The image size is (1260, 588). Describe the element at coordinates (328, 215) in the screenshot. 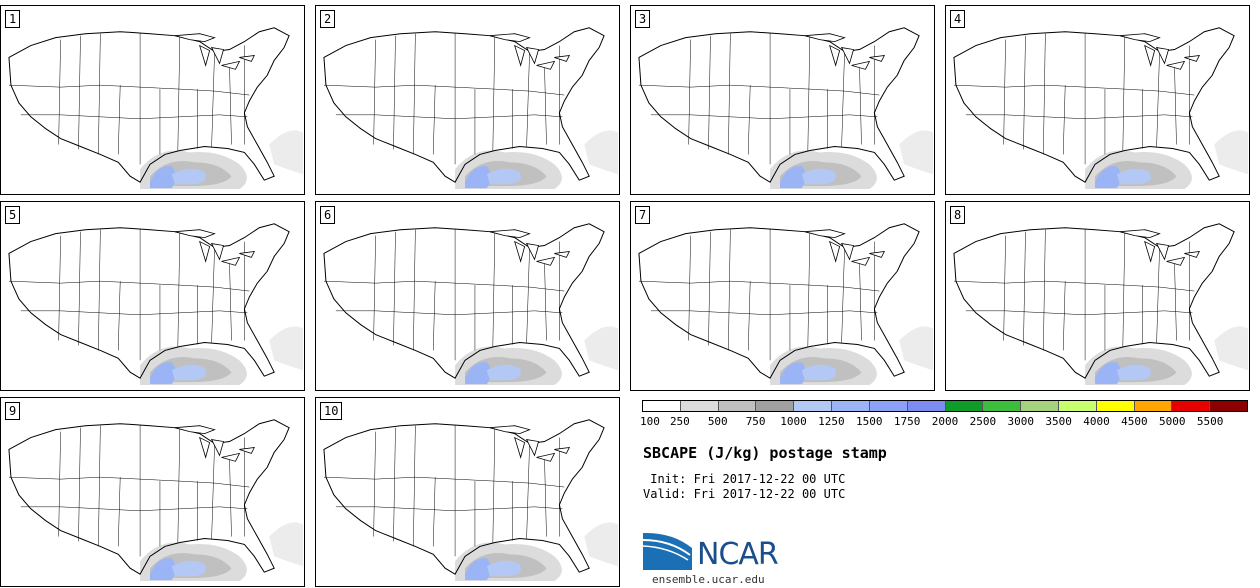

I see `member-label: 6` at that location.